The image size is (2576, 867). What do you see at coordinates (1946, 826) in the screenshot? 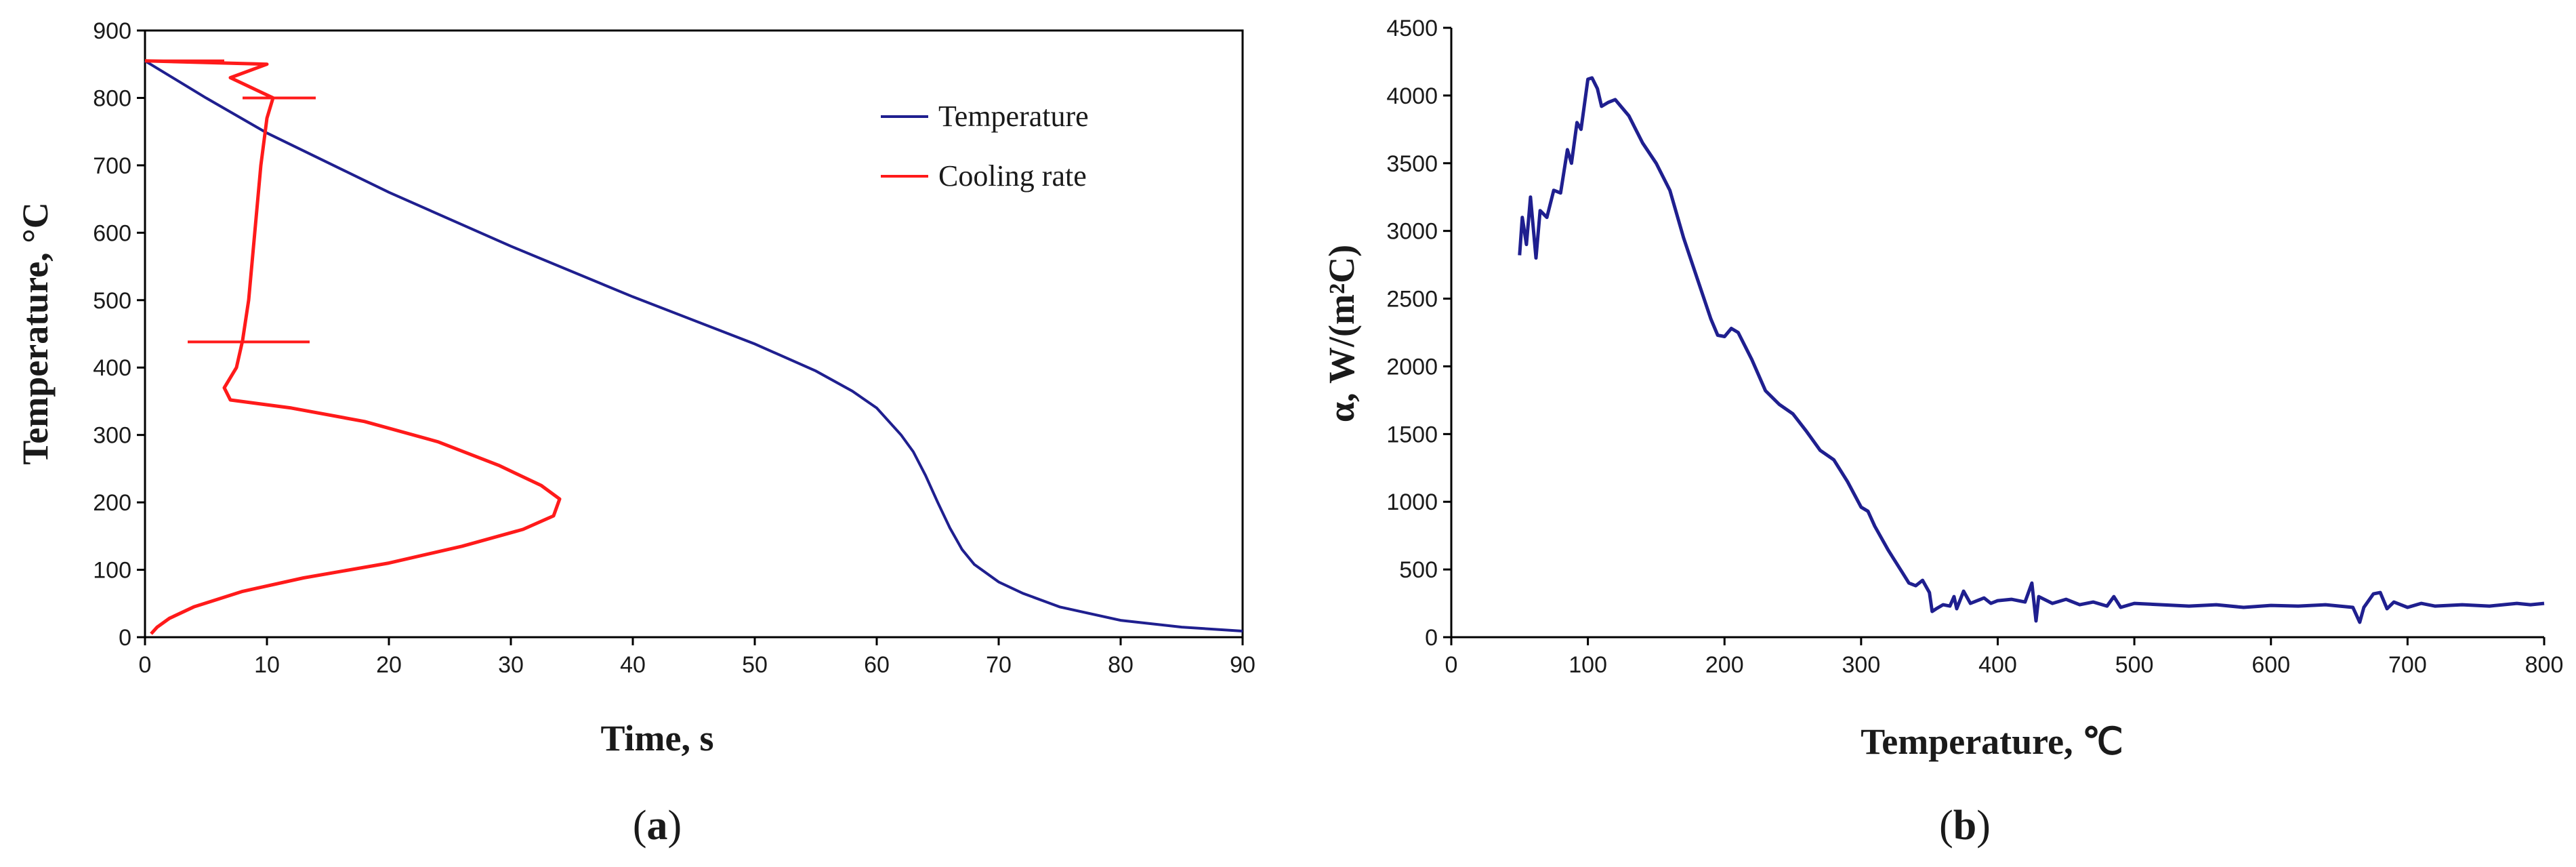
I see `chart-b-panel-open: (` at bounding box center [1946, 826].